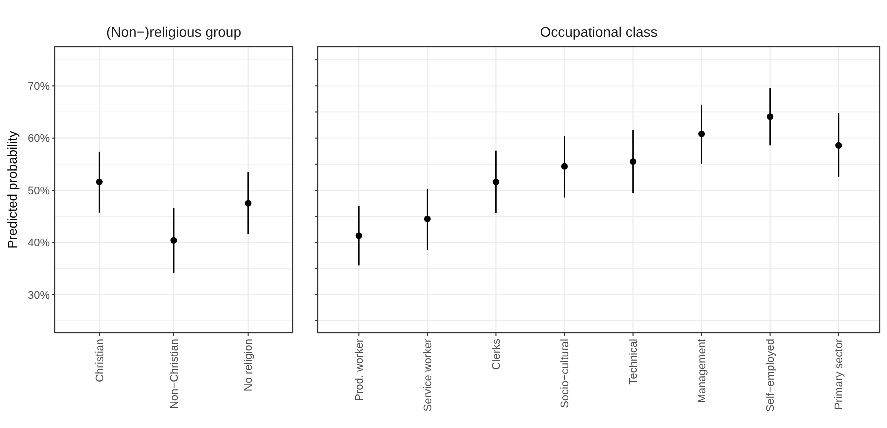 The height and width of the screenshot is (428, 887). I want to click on chart-title: (Non−)religious group, so click(174, 32).